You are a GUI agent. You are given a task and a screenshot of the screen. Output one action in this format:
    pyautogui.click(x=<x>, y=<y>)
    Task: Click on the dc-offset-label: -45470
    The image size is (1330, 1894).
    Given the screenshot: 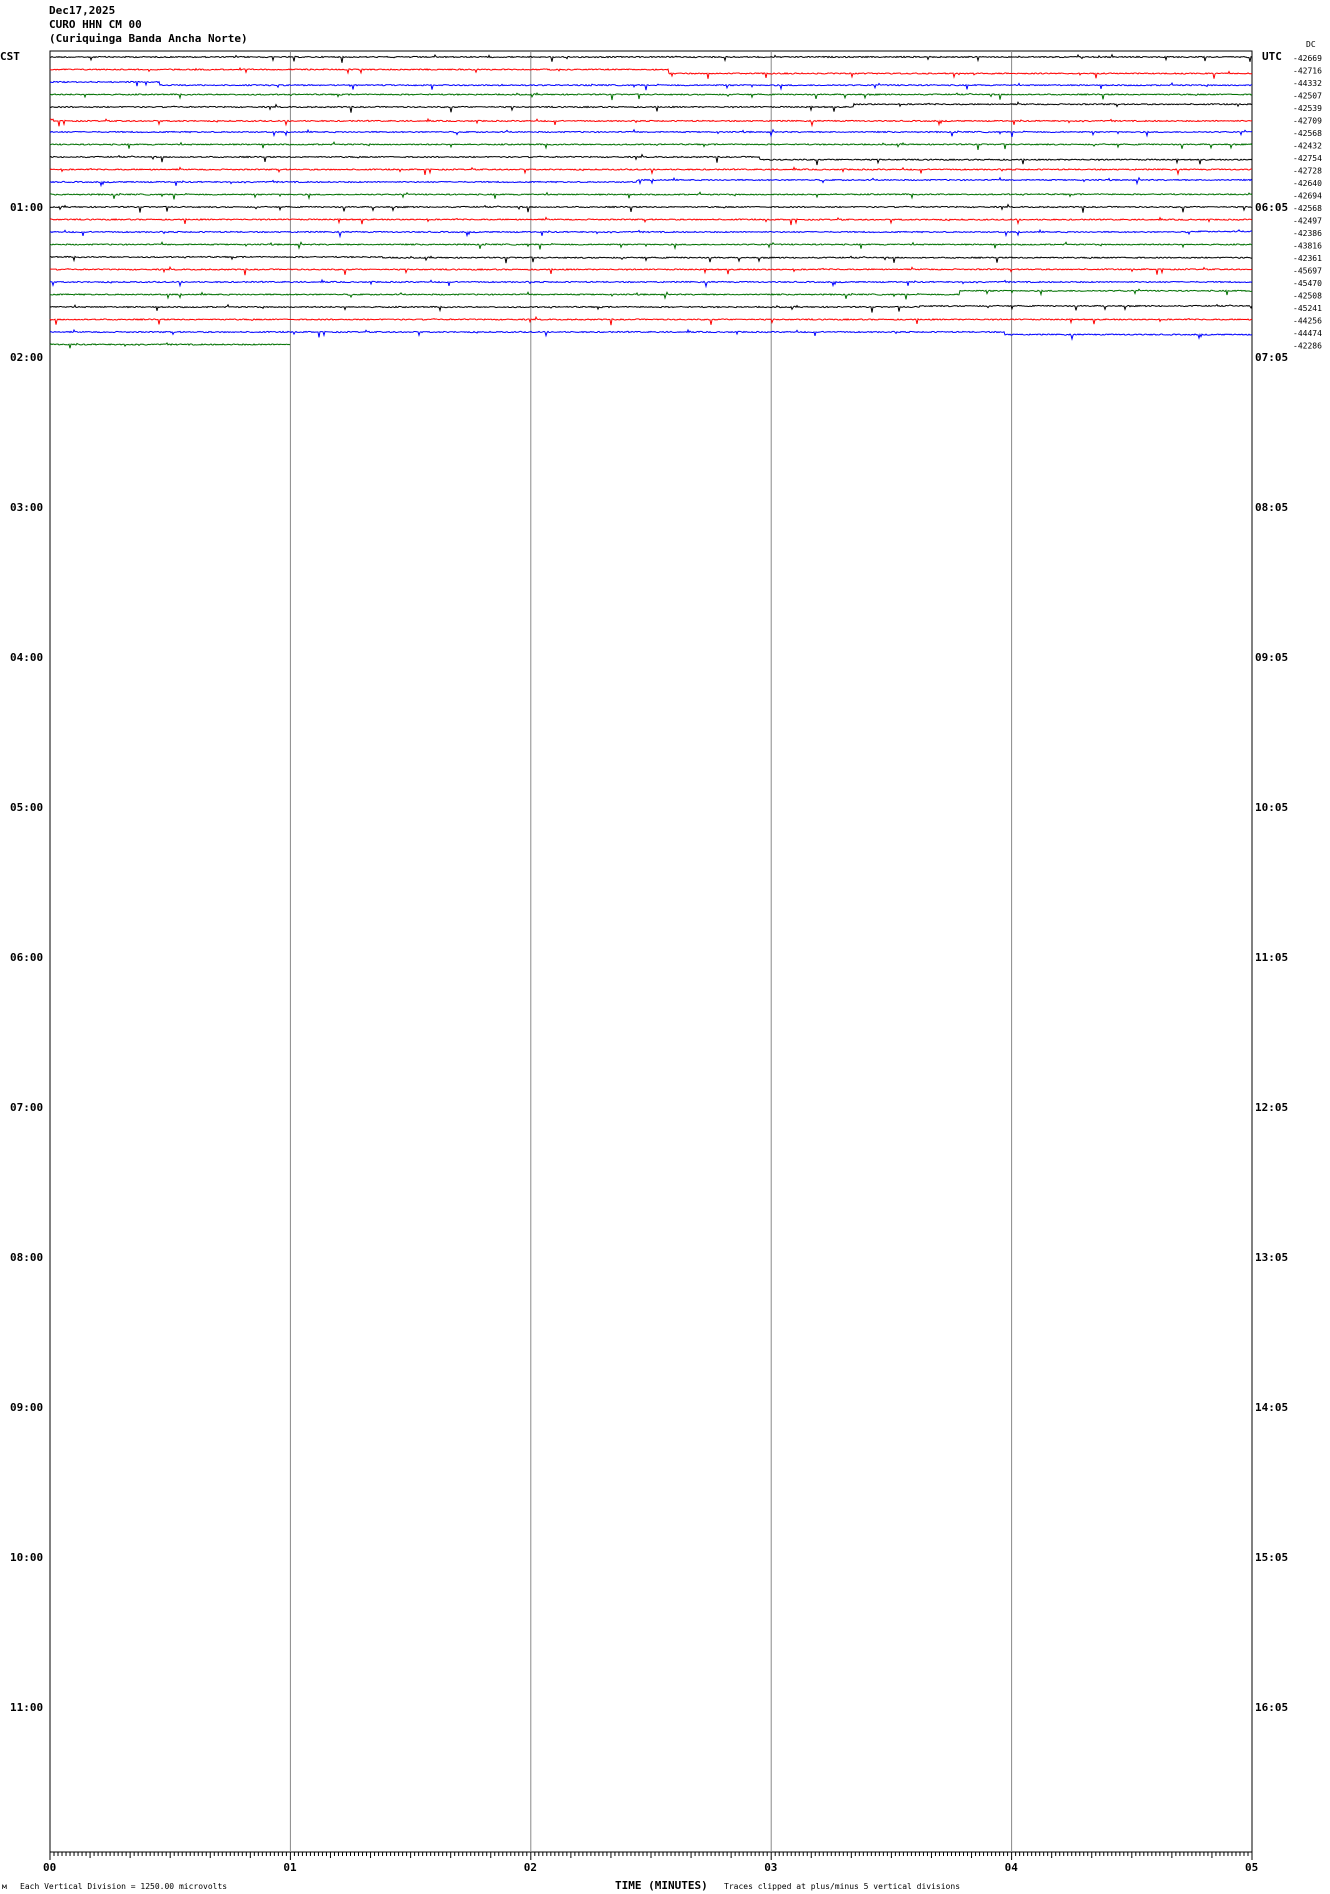 What is the action you would take?
    pyautogui.click(x=1307, y=283)
    